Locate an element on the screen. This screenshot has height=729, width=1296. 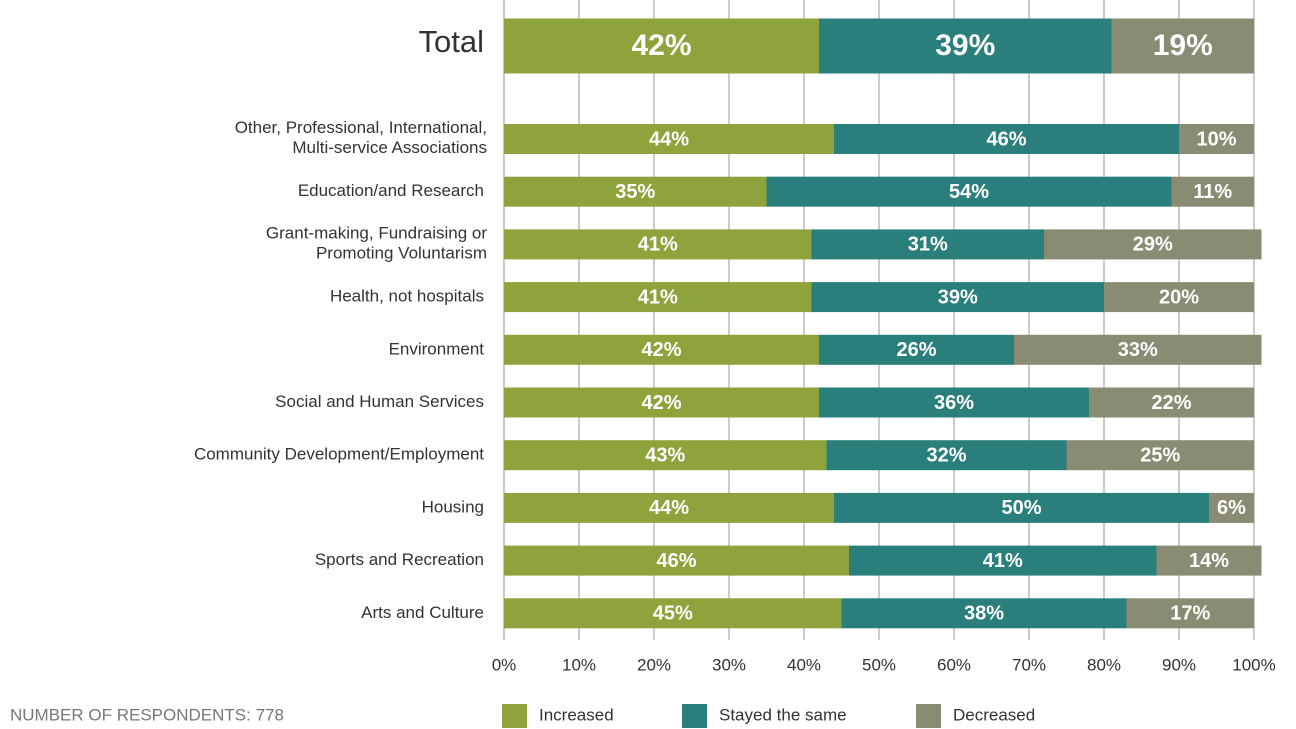
value-label: 14% is located at coordinates (1209, 561).